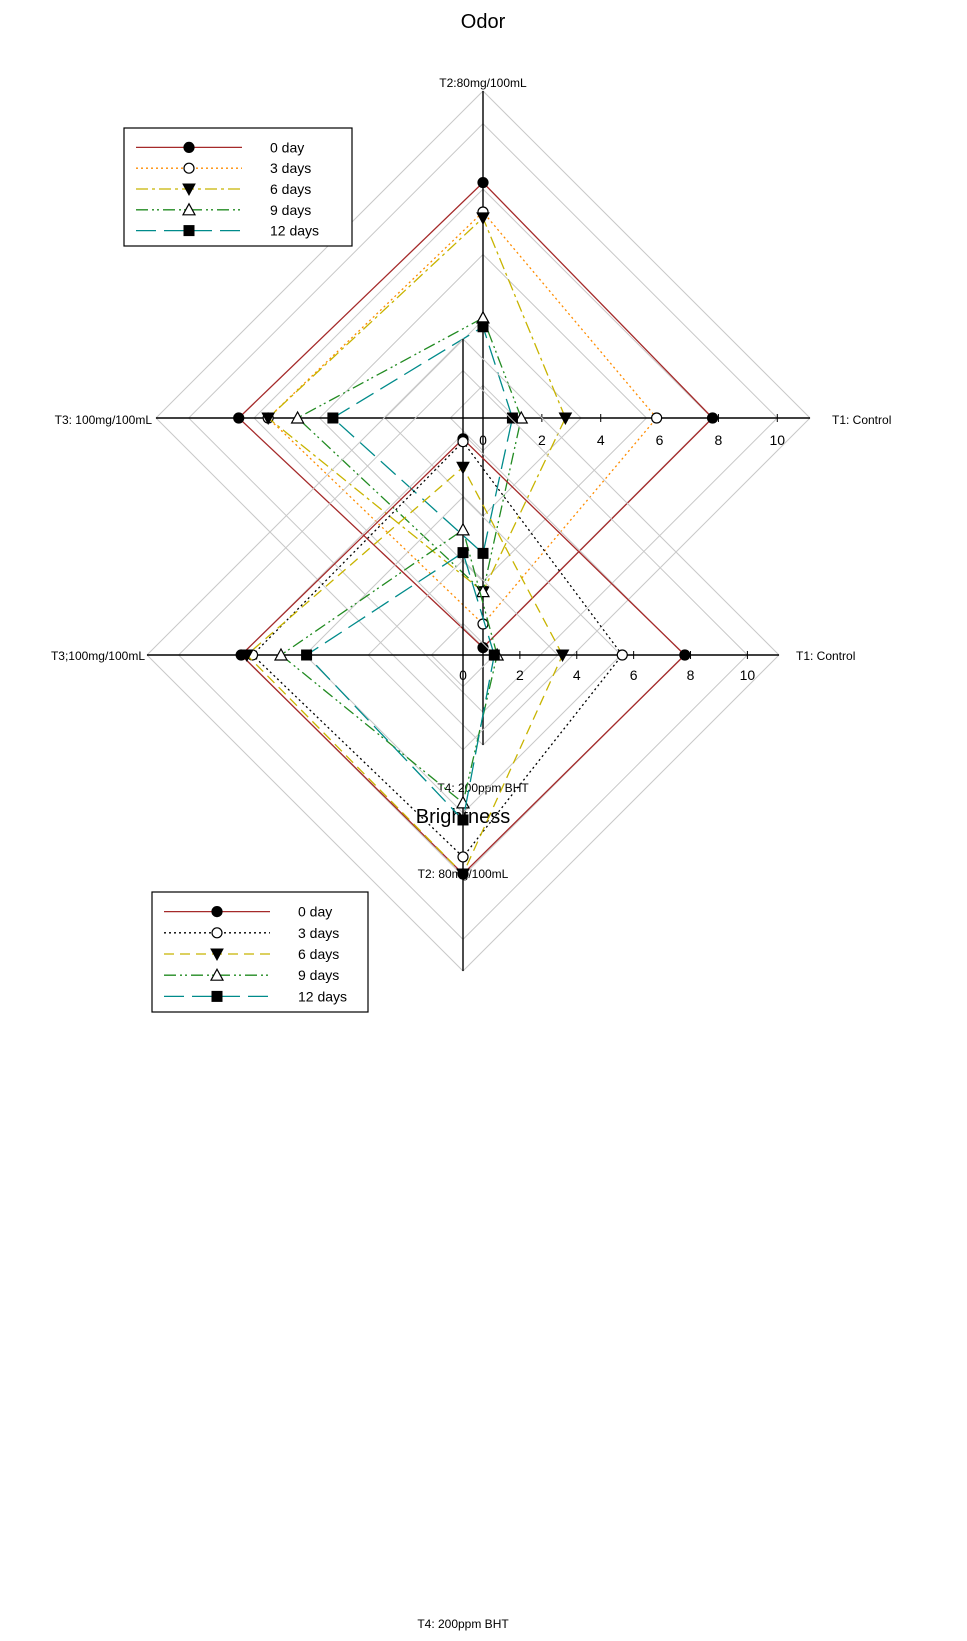 The width and height of the screenshot is (967, 1641). I want to click on axis-label-t3: T3;100mg/100mL, so click(98, 656).